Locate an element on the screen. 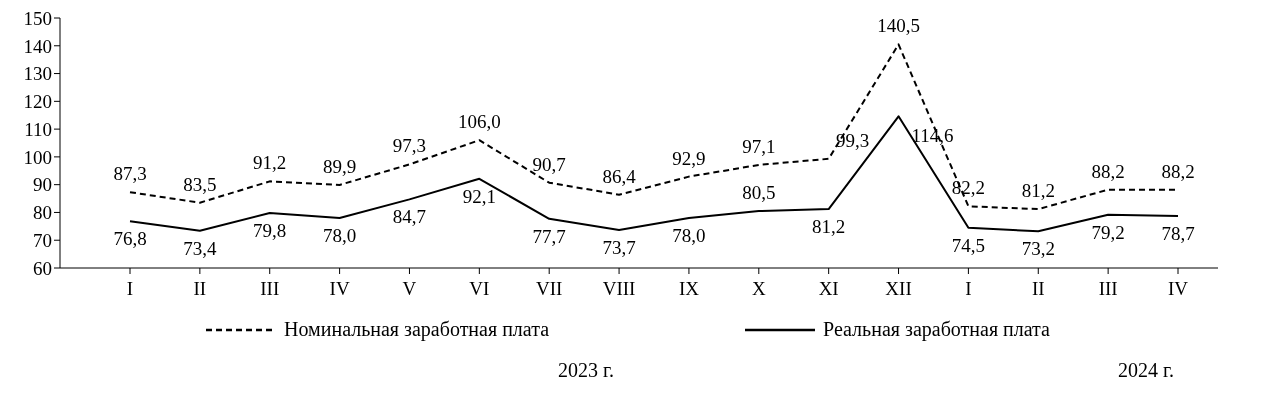 The width and height of the screenshot is (1274, 403). y-tick-label: 130 is located at coordinates (37, 74).